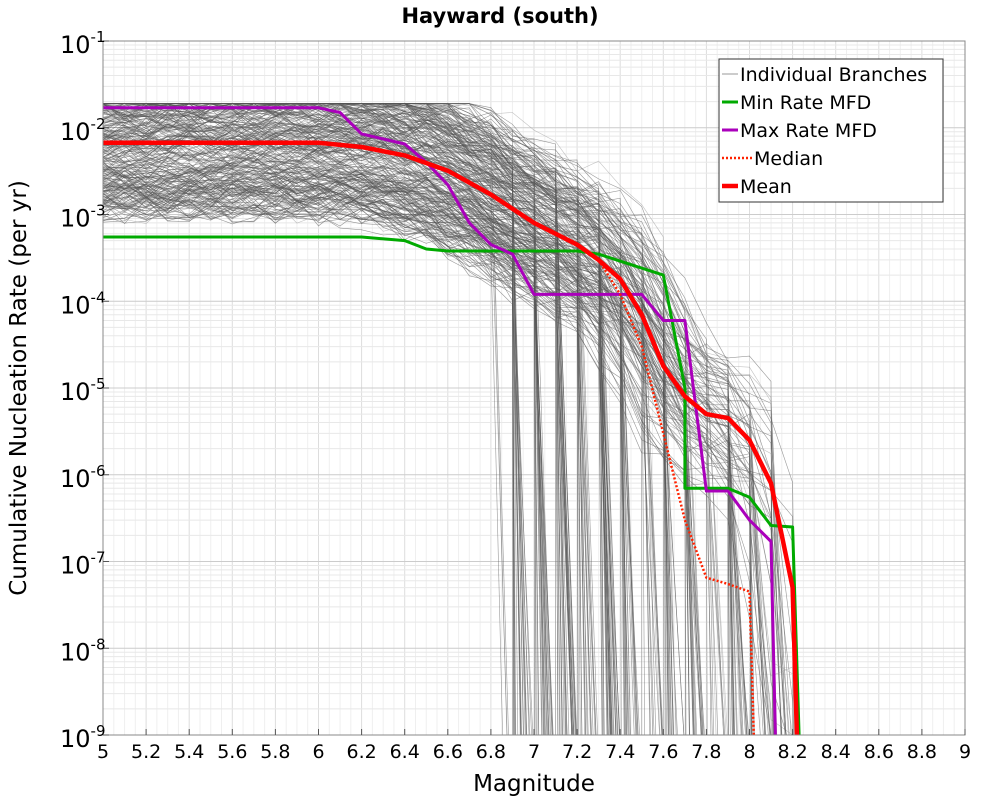  Describe the element at coordinates (749, 752) in the screenshot. I see `x-tick-label: 8` at that location.